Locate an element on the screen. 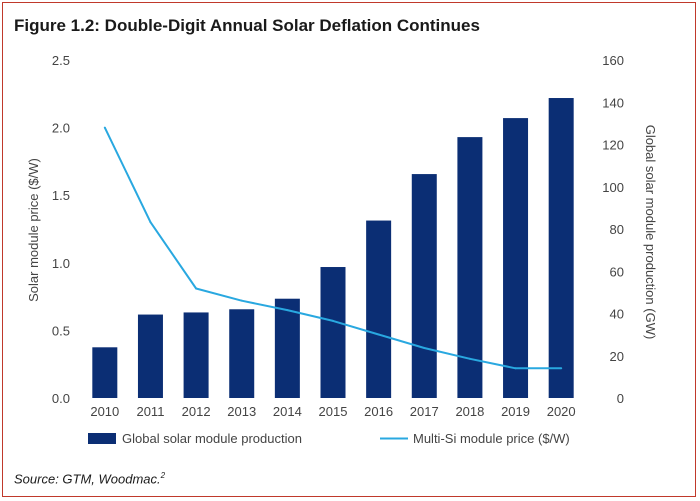 This screenshot has width=700, height=501. left-tick-label: 1.0 is located at coordinates (61, 263).